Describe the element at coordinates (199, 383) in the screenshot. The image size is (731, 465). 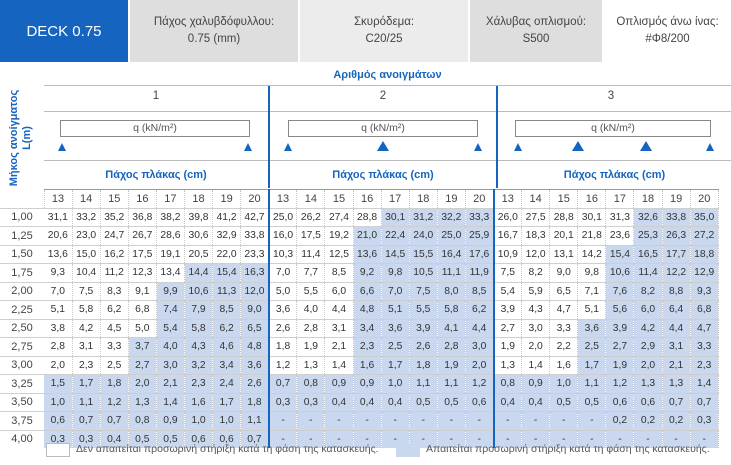
I see `load-value-cell: 2,3` at that location.